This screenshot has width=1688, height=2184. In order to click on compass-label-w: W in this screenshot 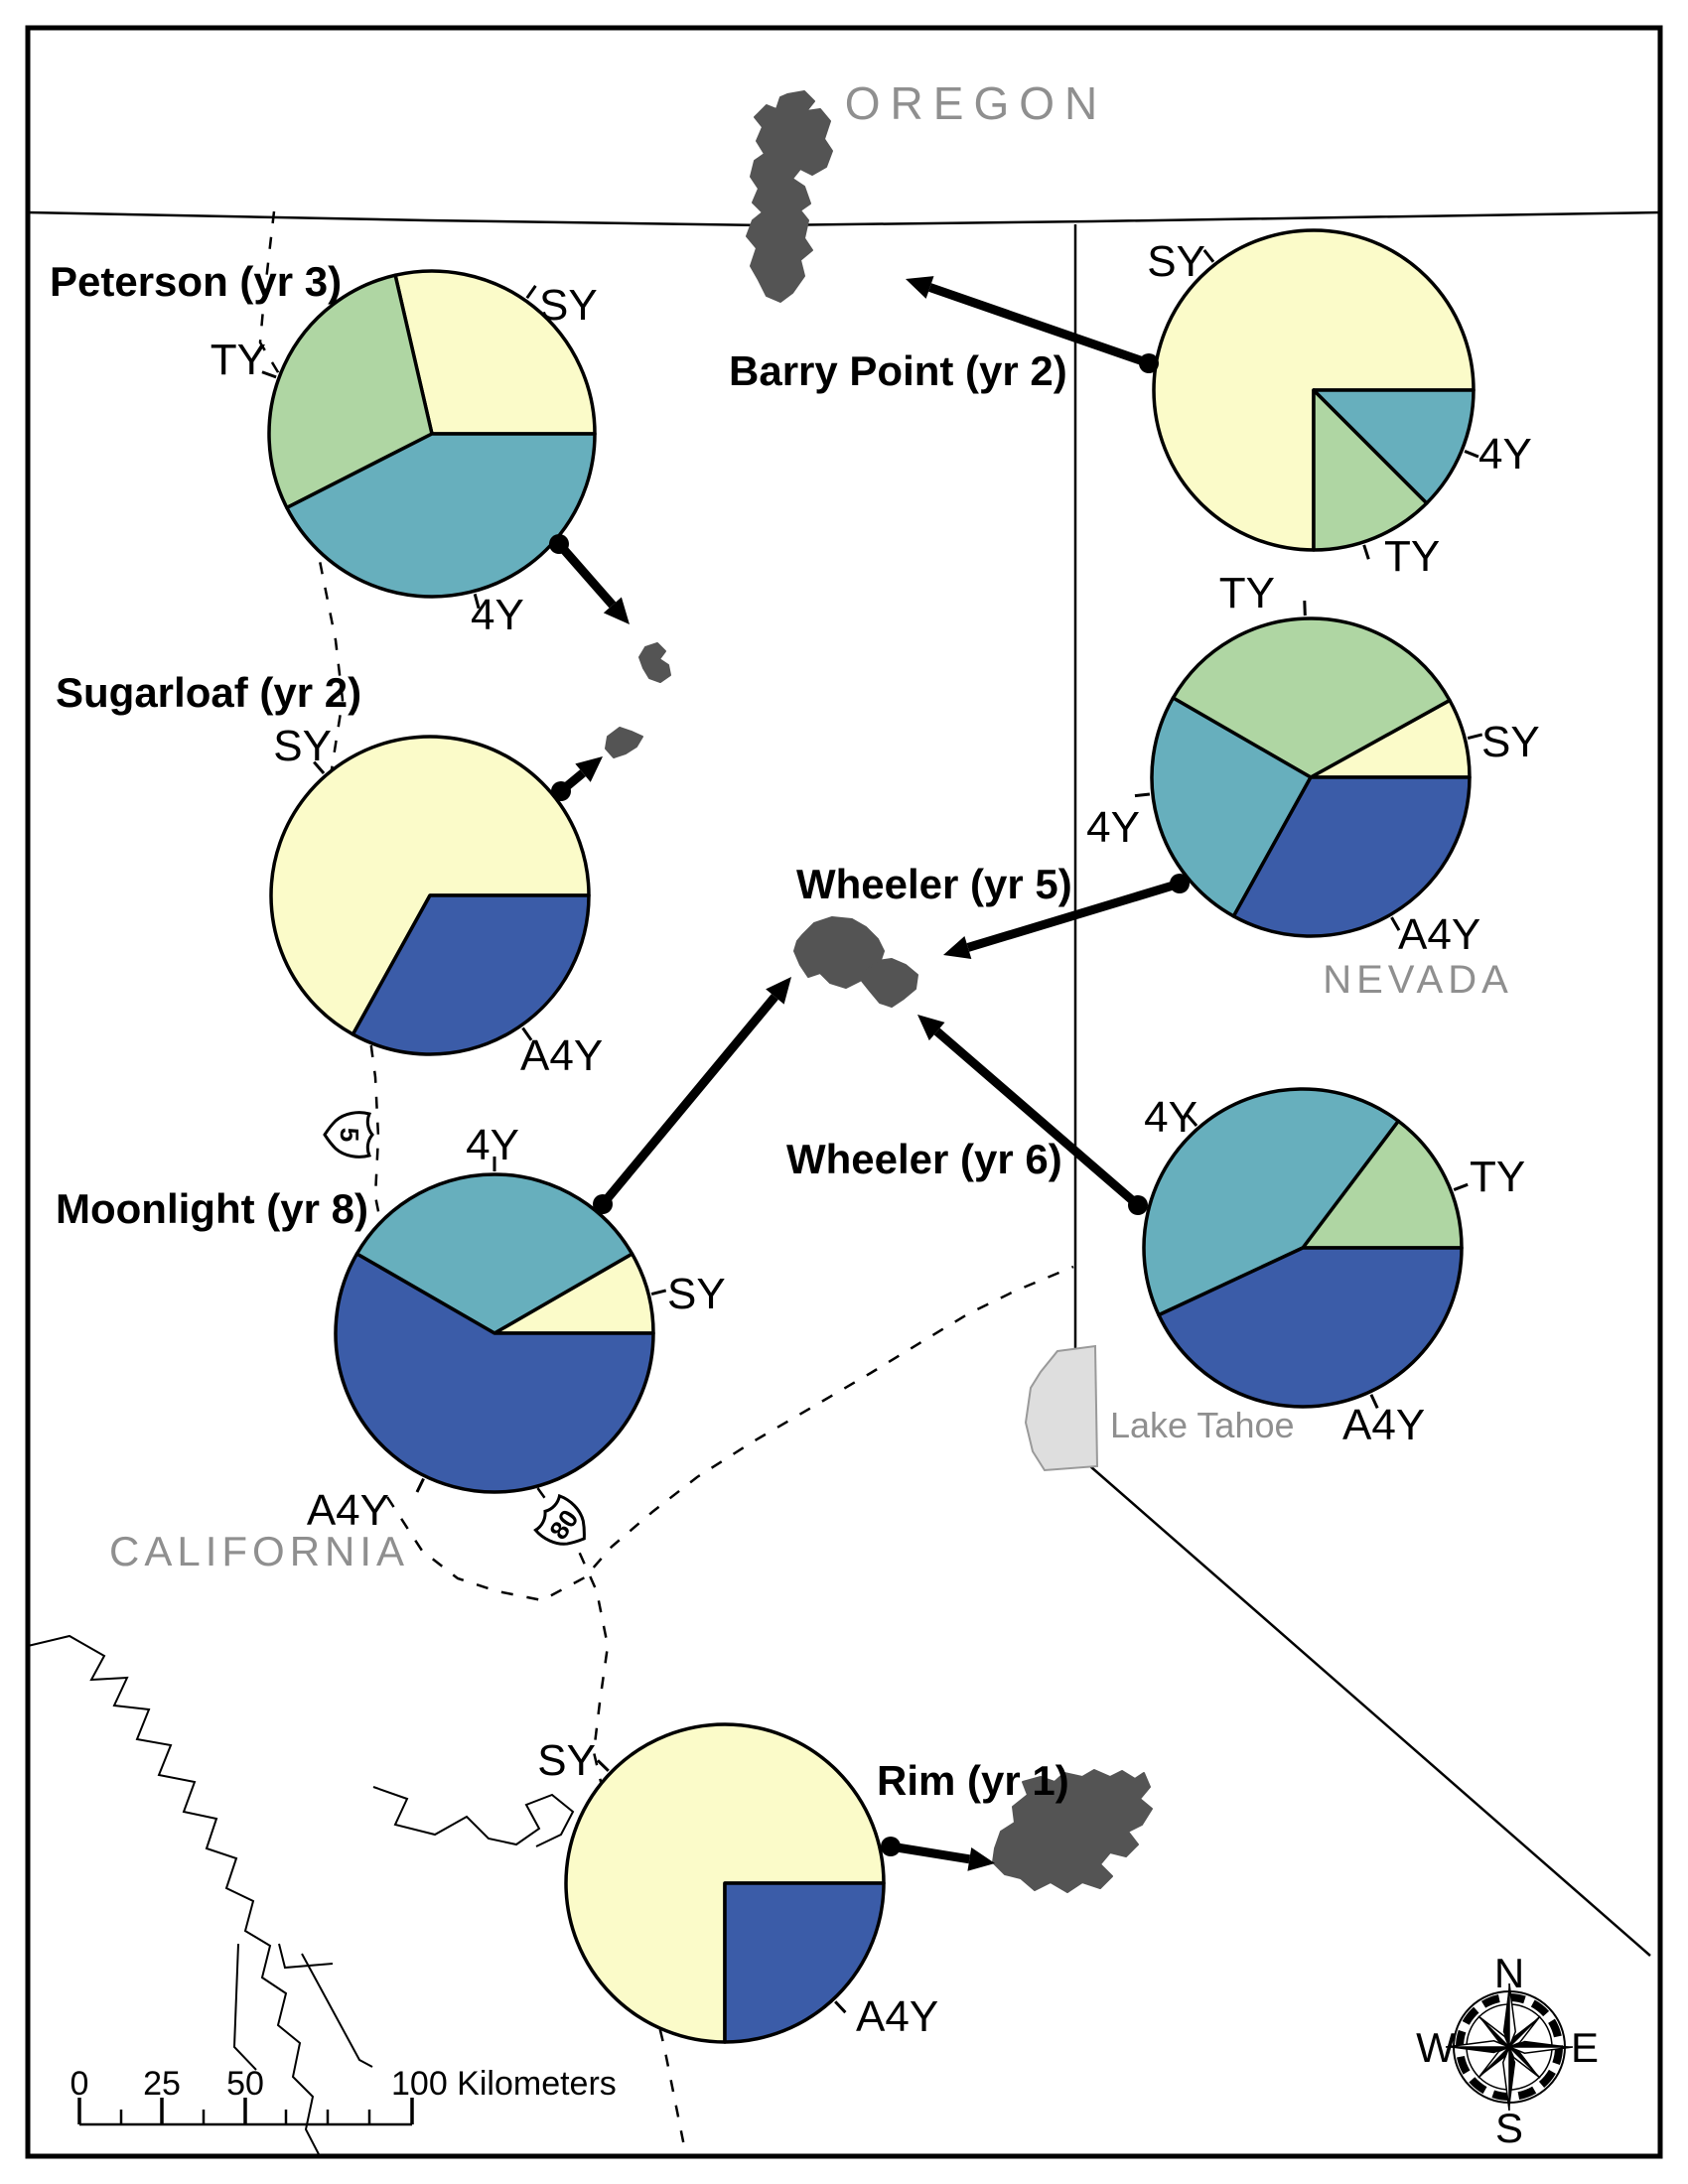, I will do `click(1436, 2047)`.